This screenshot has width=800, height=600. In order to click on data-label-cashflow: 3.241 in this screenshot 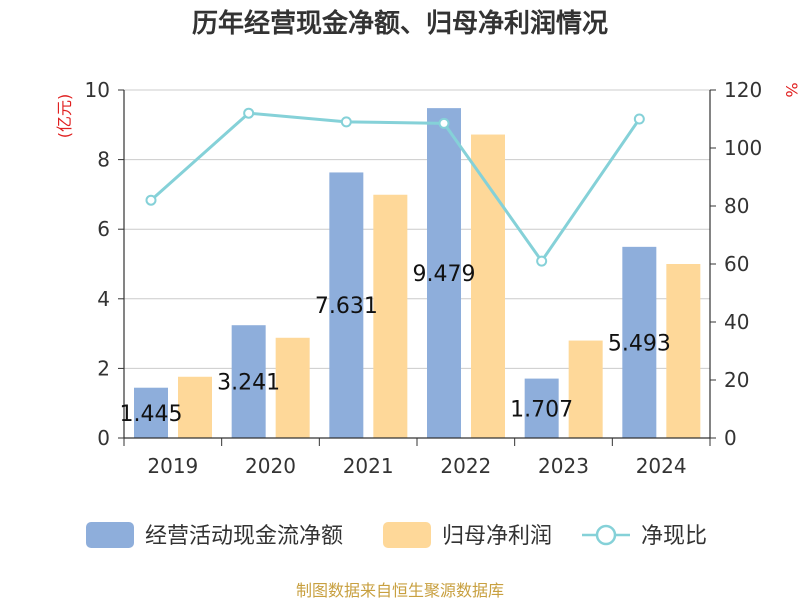, I will do `click(248, 383)`.